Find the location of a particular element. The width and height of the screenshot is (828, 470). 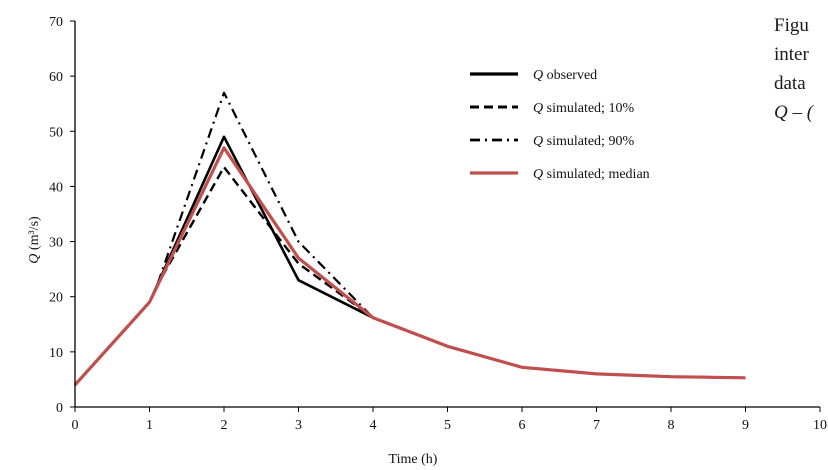

x-tick-label: 1 is located at coordinates (149, 425).